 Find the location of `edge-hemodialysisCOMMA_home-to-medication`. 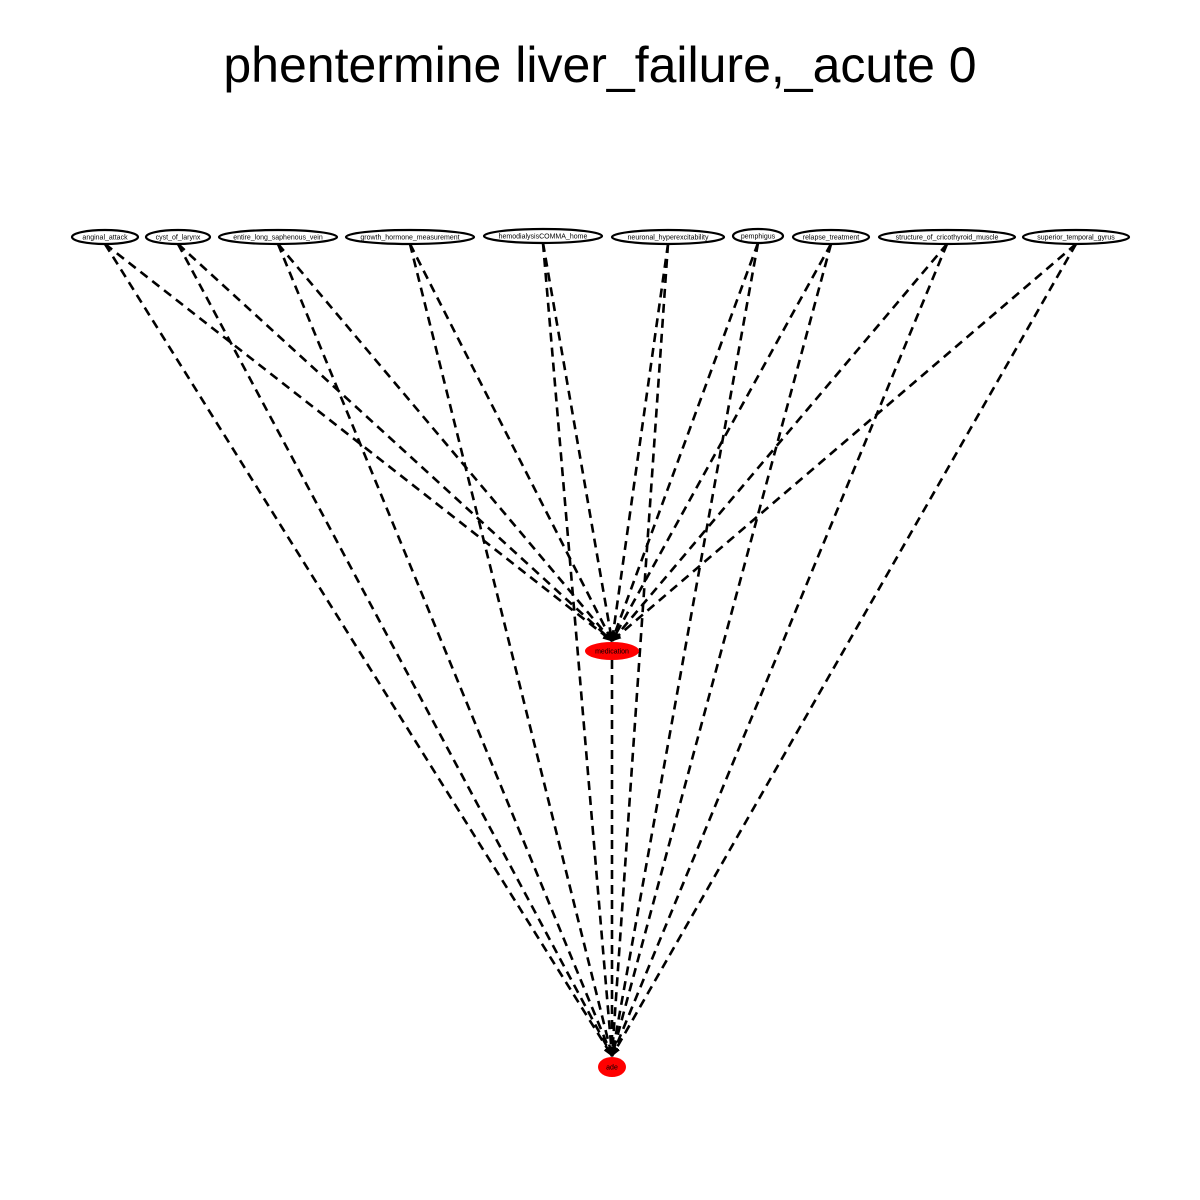

edge-hemodialysisCOMMA_home-to-medication is located at coordinates (578, 442).